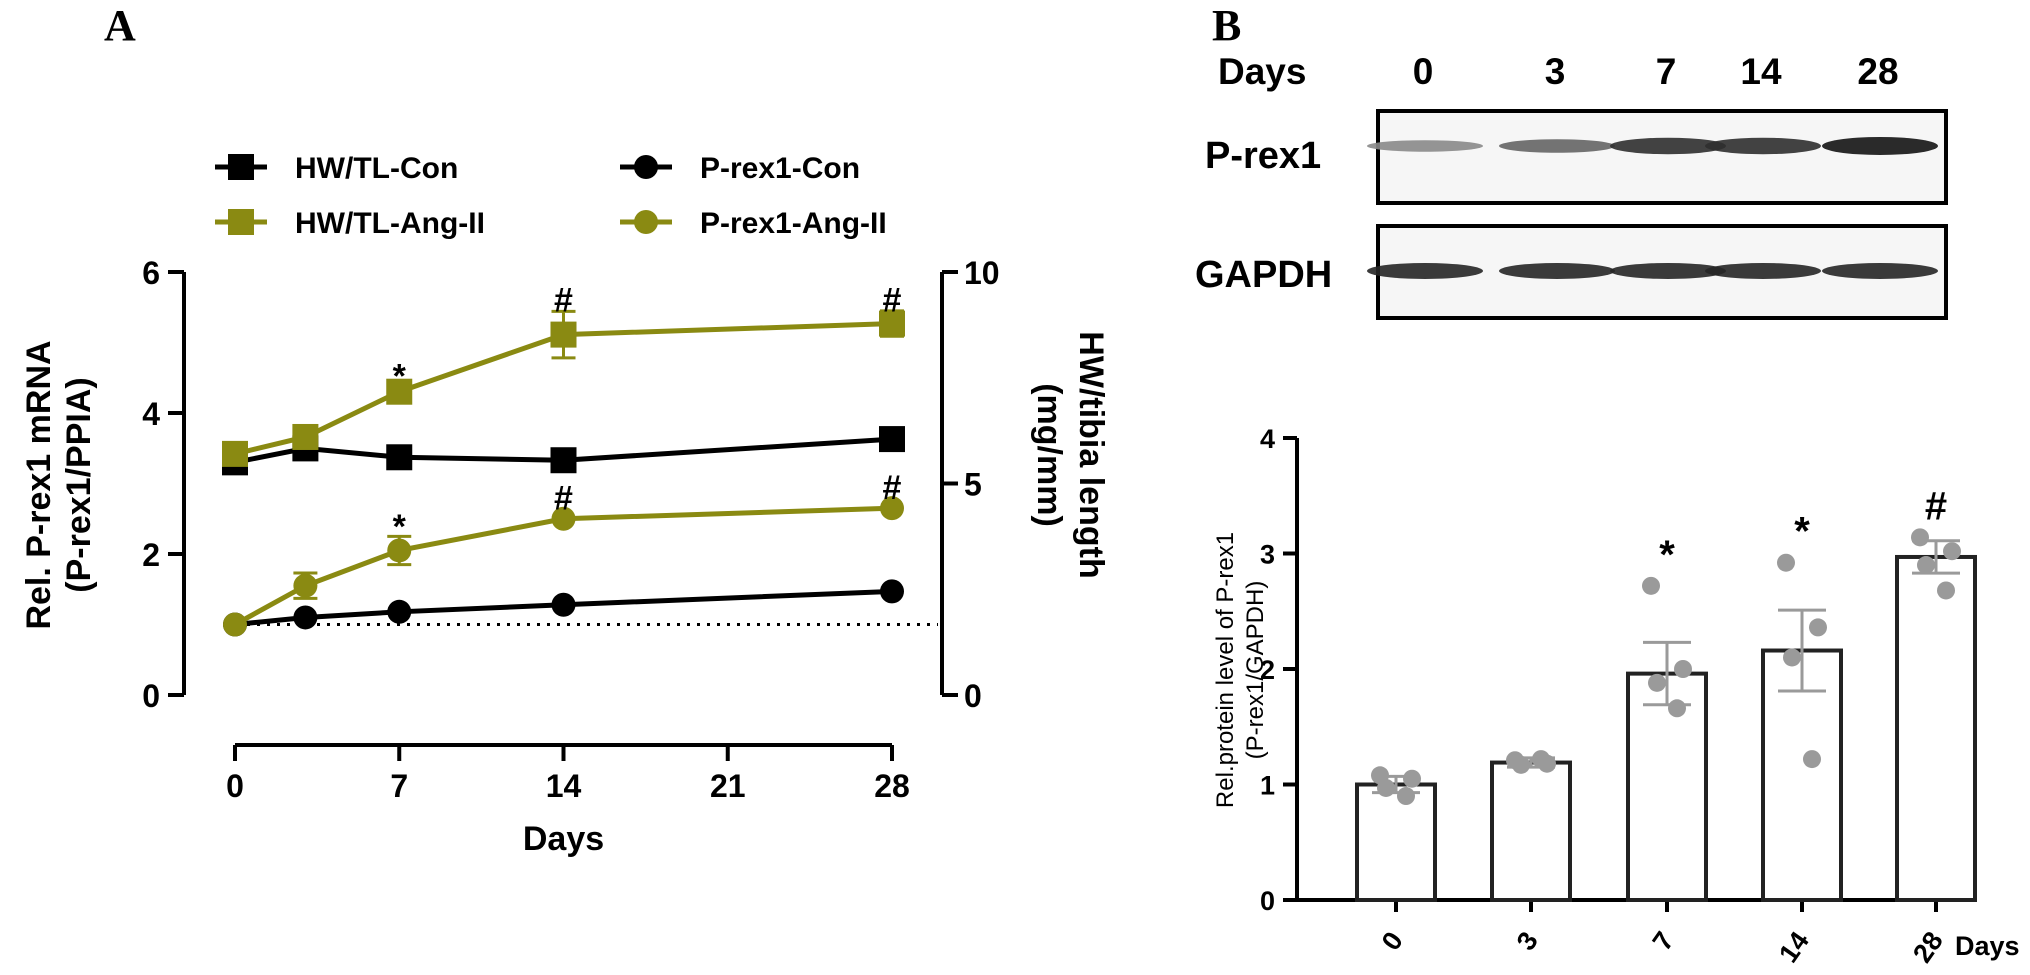 The width and height of the screenshot is (2030, 975). Describe the element at coordinates (1263, 275) in the screenshot. I see `blot-row-label: GAPDH` at that location.